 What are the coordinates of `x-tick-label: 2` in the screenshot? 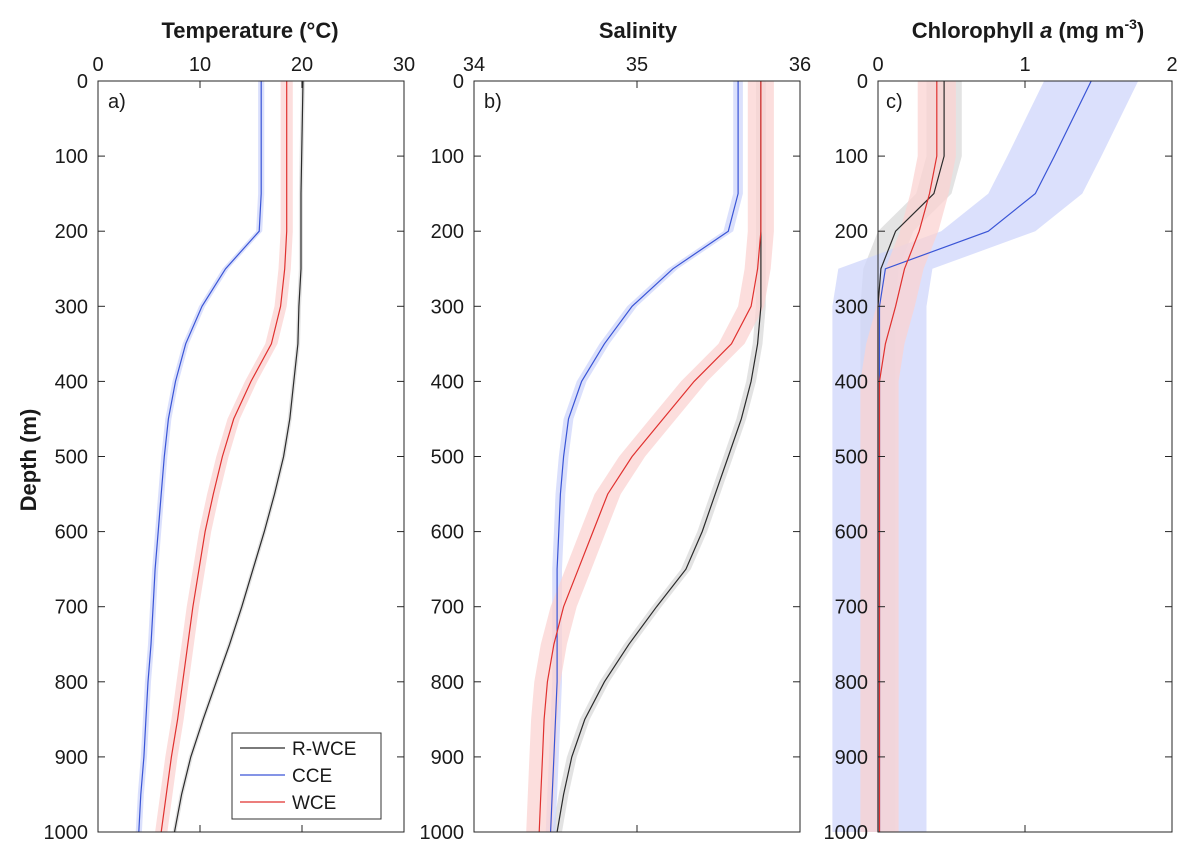 It's located at (1171, 65).